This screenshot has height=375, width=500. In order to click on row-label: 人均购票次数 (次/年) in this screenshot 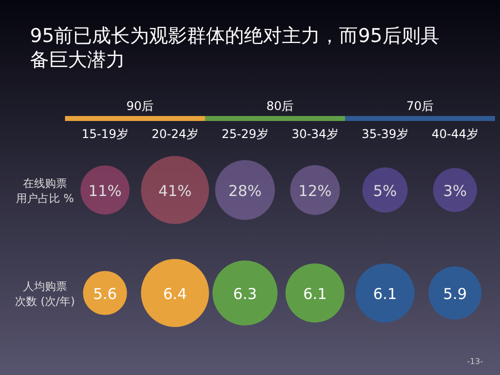, I will do `click(45, 294)`.